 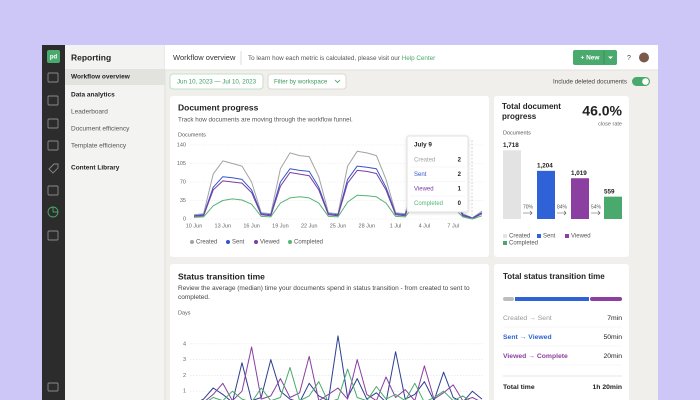 I want to click on rail-icons, so click(x=53, y=232).